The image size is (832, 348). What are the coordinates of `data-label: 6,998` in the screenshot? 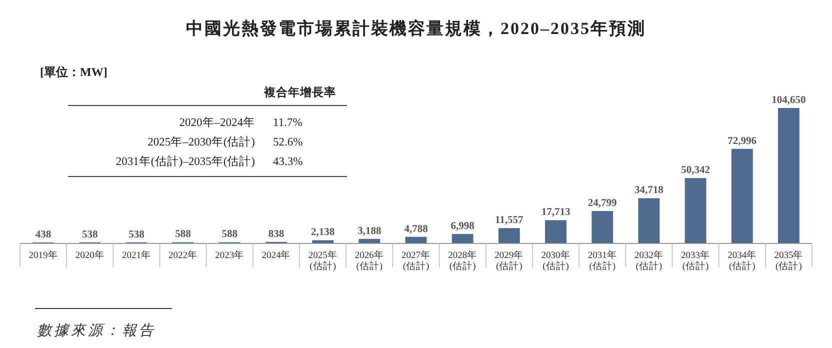 It's located at (462, 226).